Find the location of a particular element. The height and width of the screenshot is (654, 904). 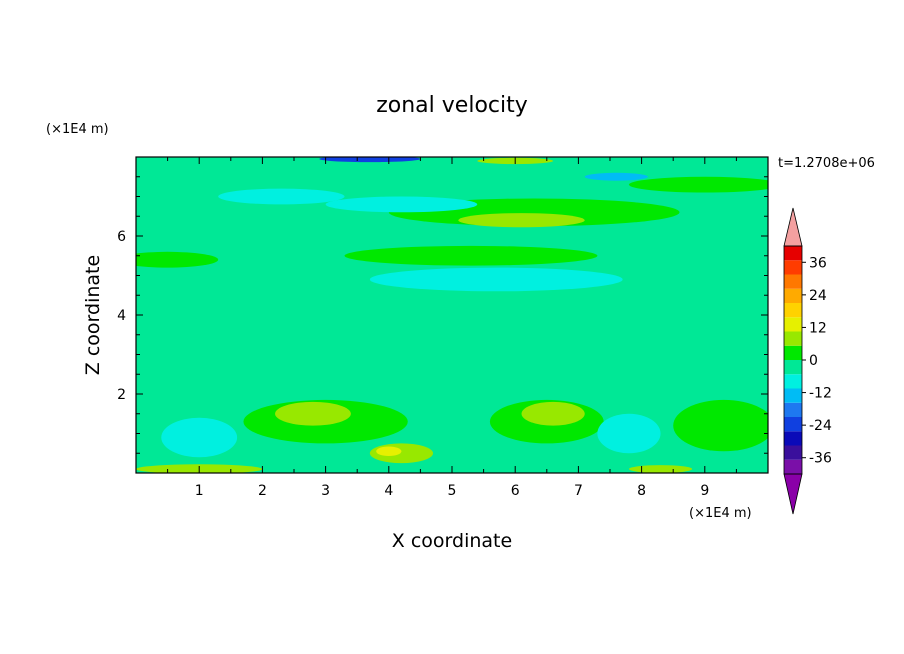

x-tick-label: 2 is located at coordinates (262, 491).